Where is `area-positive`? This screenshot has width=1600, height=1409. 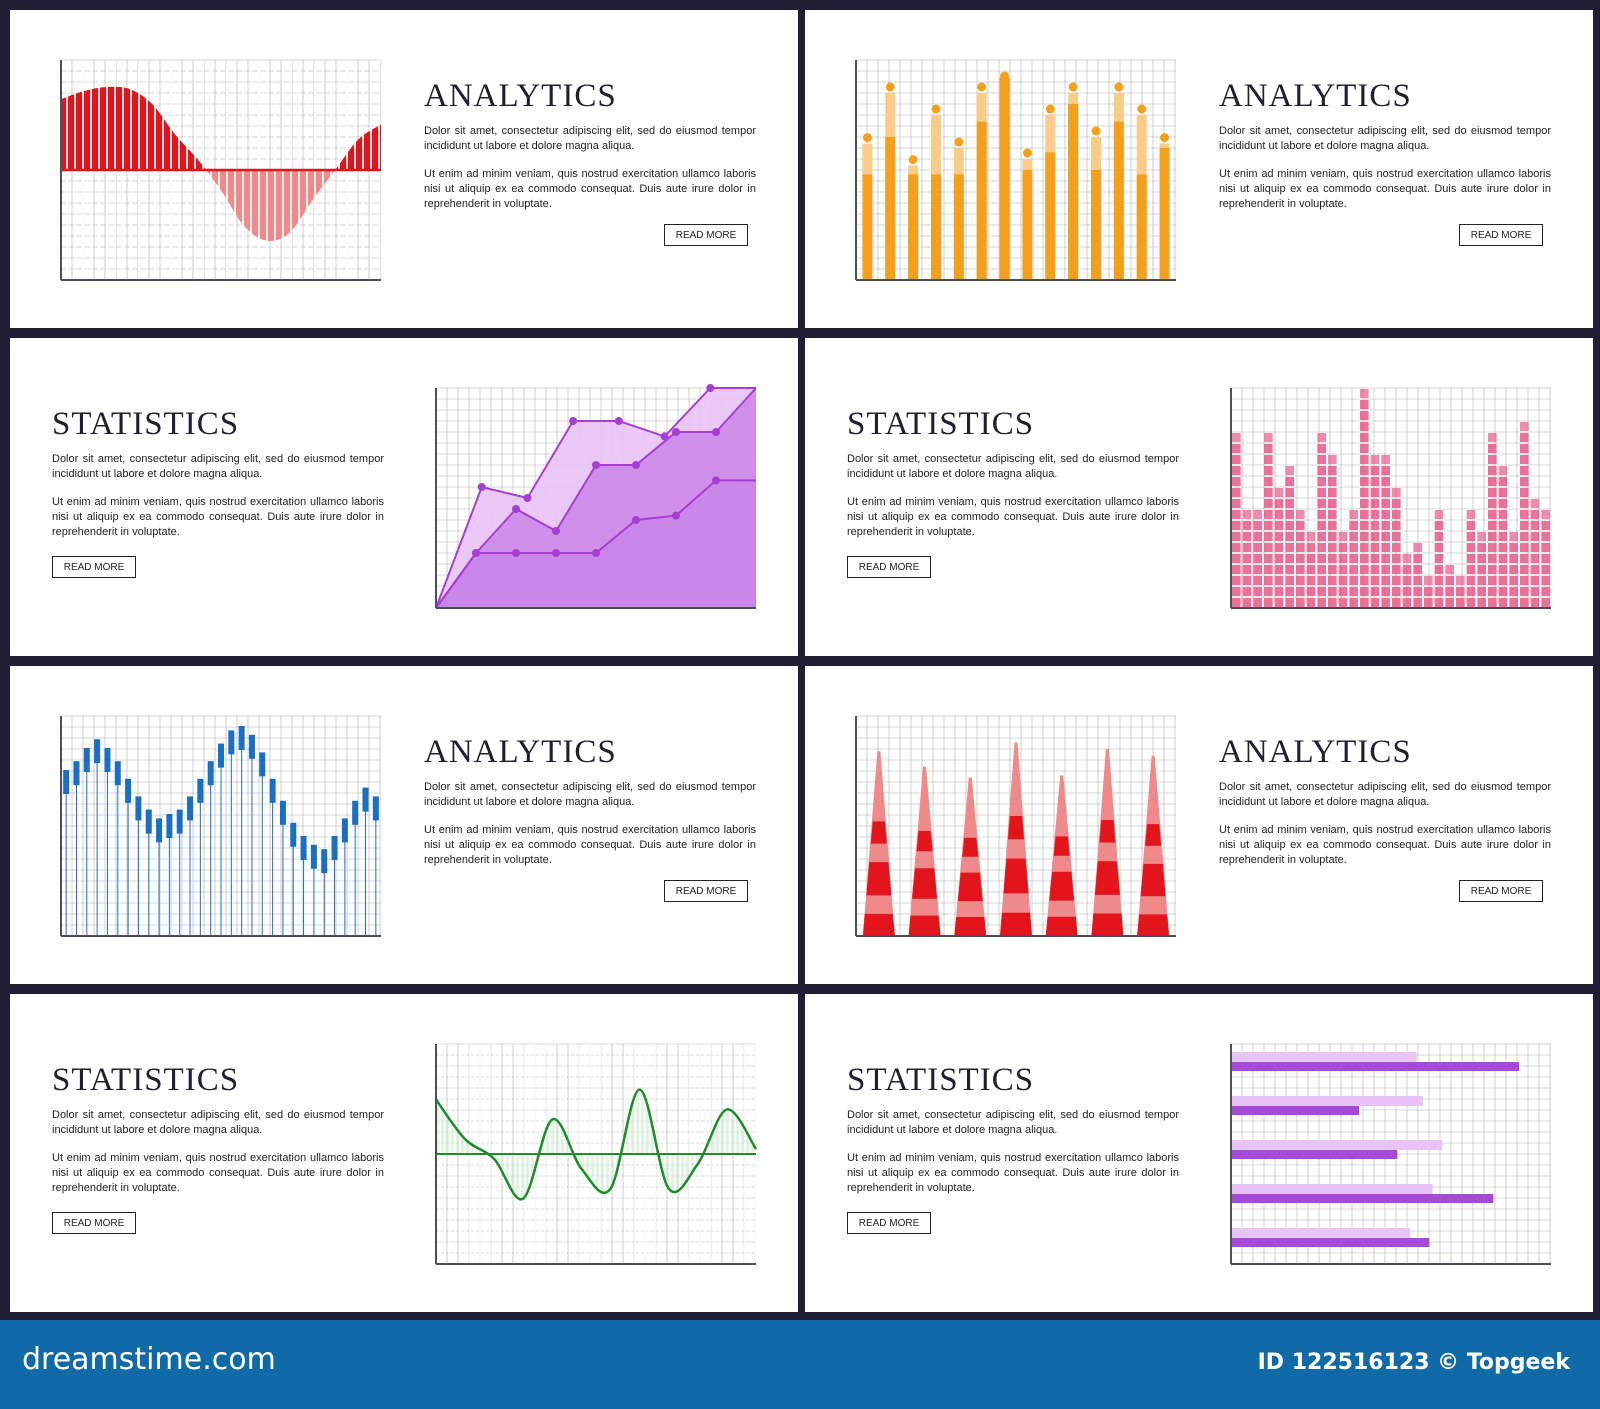
area-positive is located at coordinates (221, 128).